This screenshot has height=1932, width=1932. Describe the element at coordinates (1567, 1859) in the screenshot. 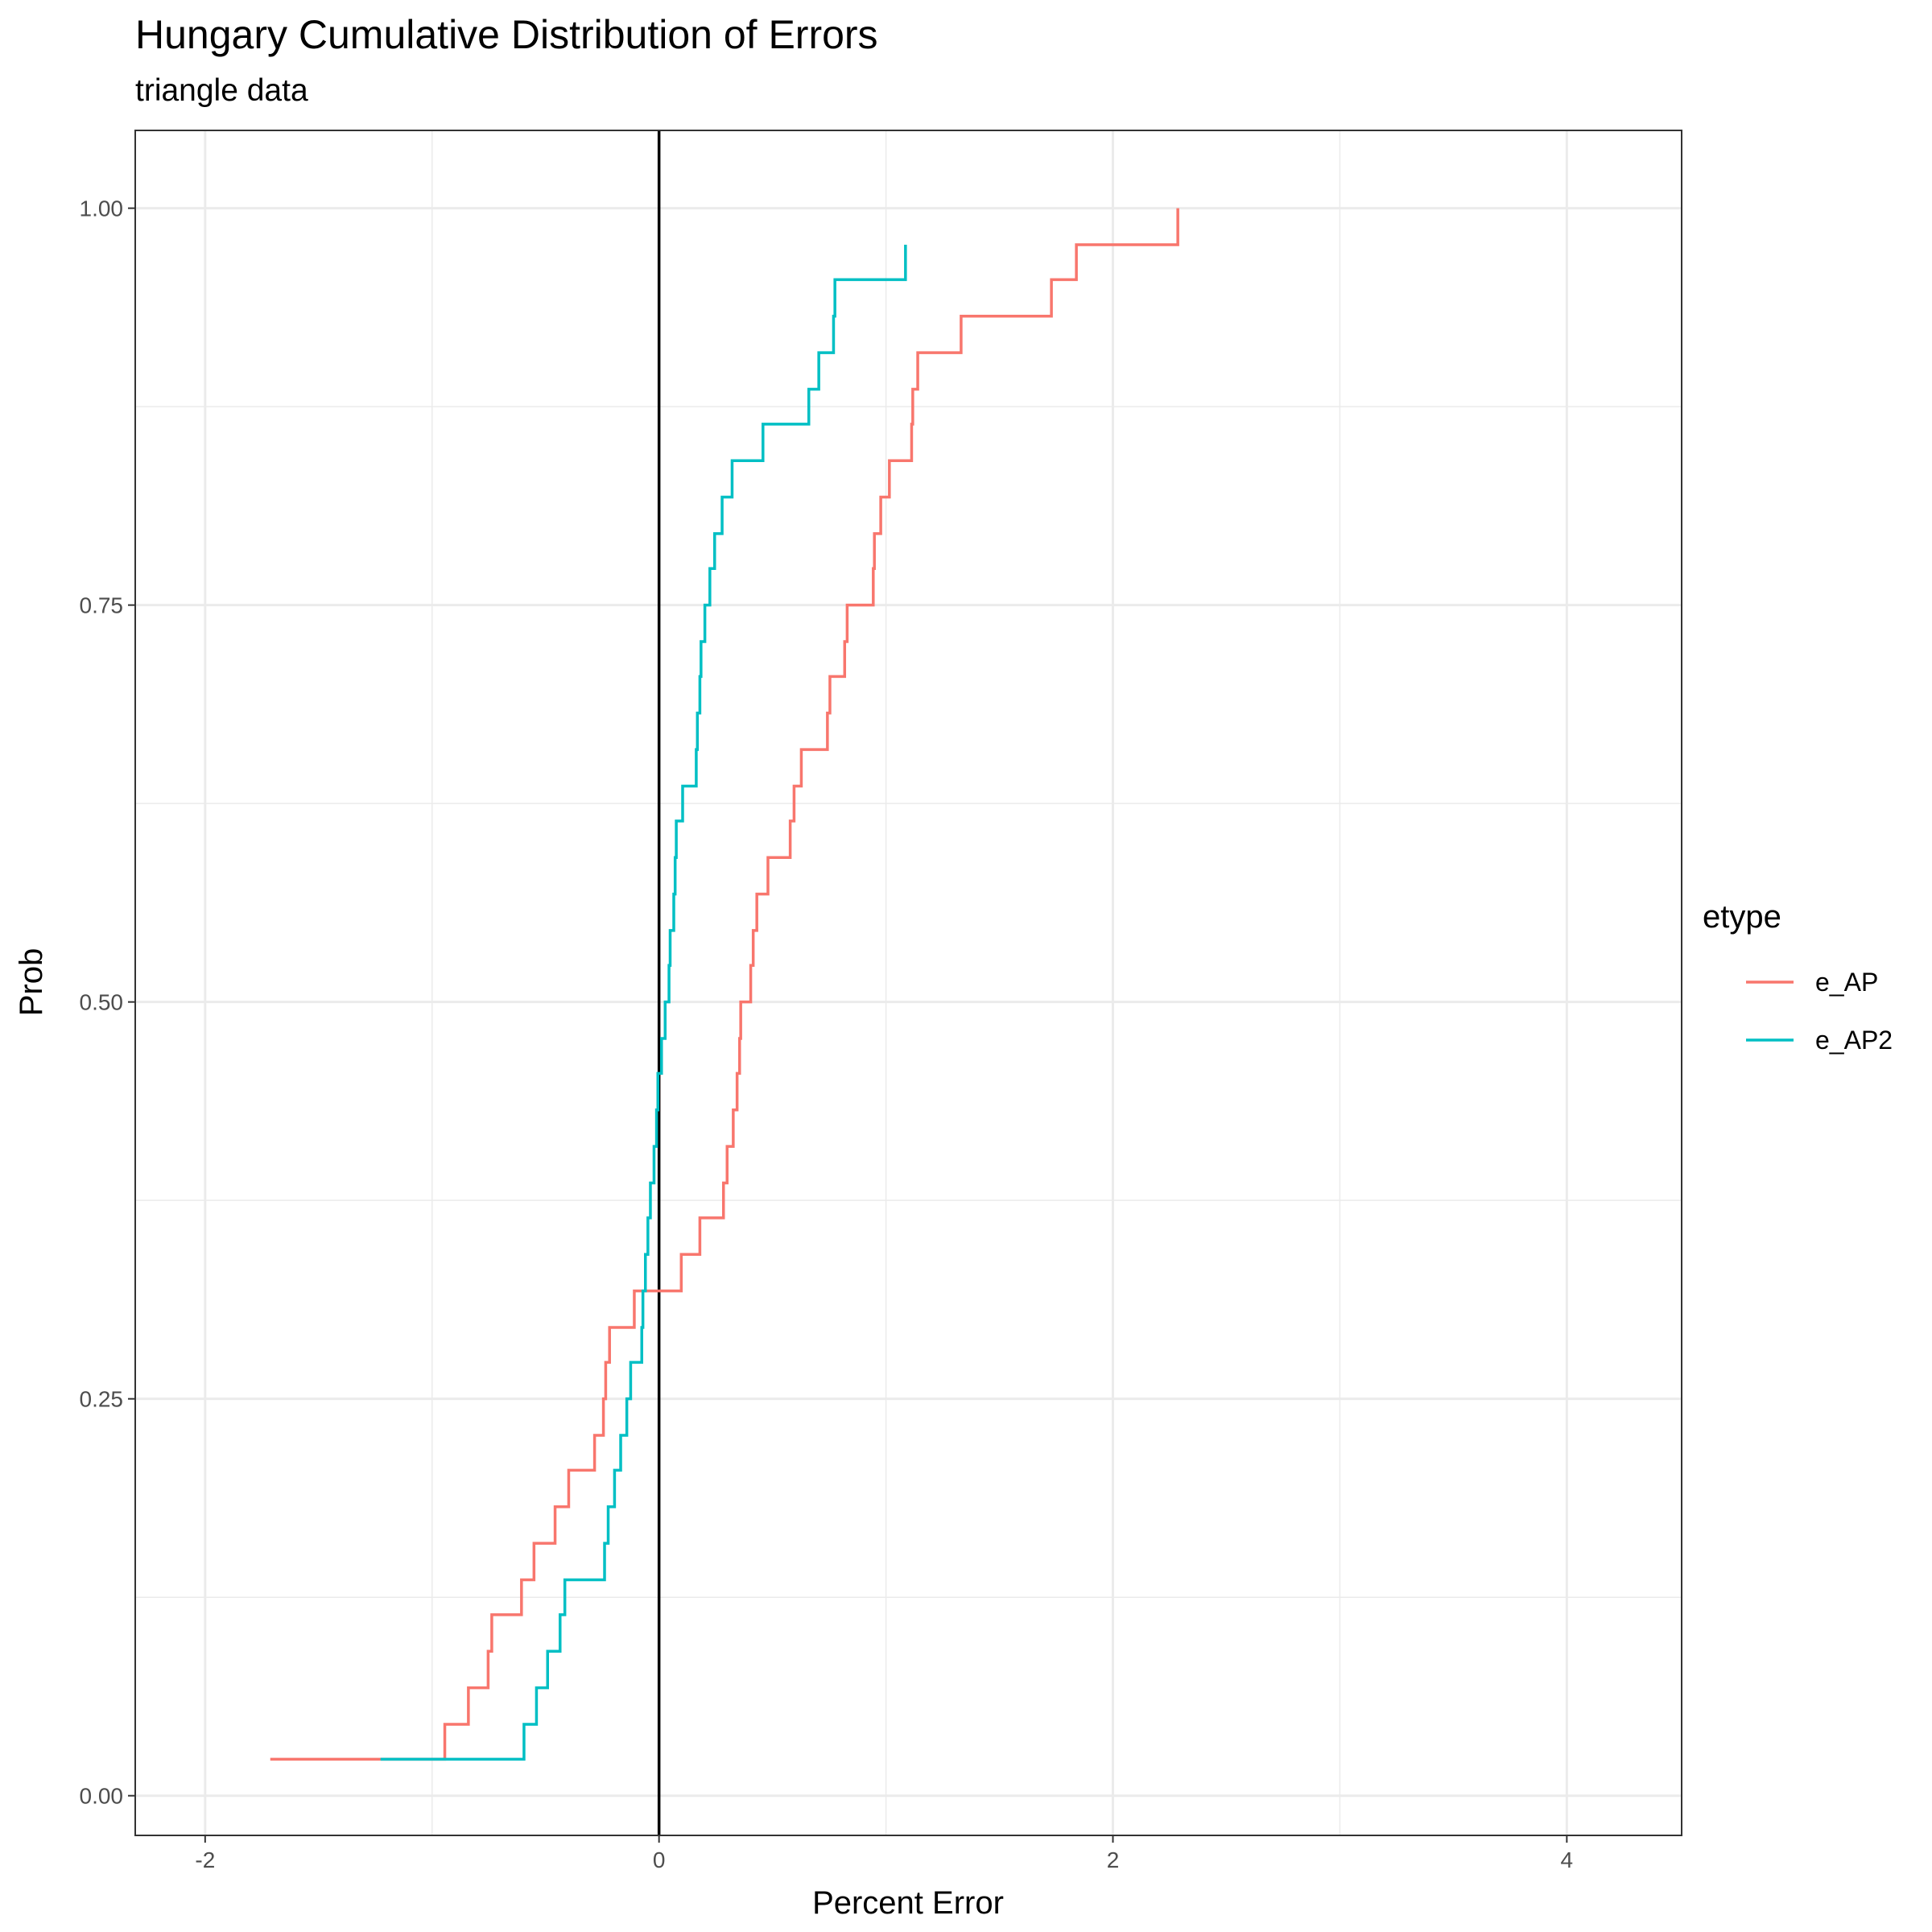

I see `x-tick-label: 4` at that location.